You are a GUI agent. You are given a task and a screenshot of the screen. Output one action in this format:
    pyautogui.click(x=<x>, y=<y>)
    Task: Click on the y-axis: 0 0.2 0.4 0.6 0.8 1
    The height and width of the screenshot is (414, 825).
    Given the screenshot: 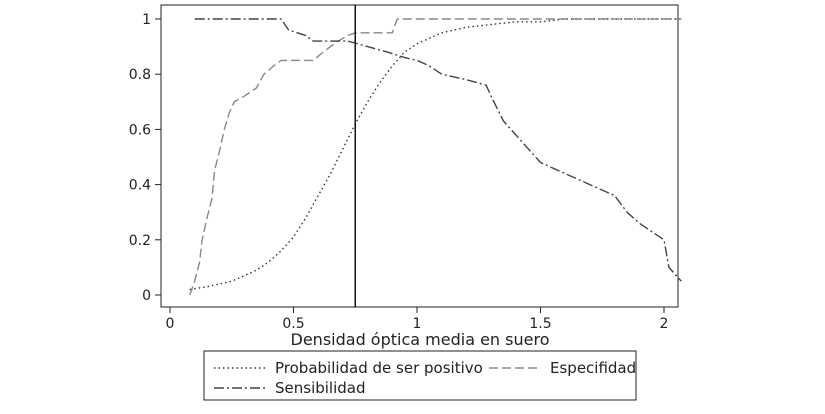 What is the action you would take?
    pyautogui.click(x=145, y=158)
    